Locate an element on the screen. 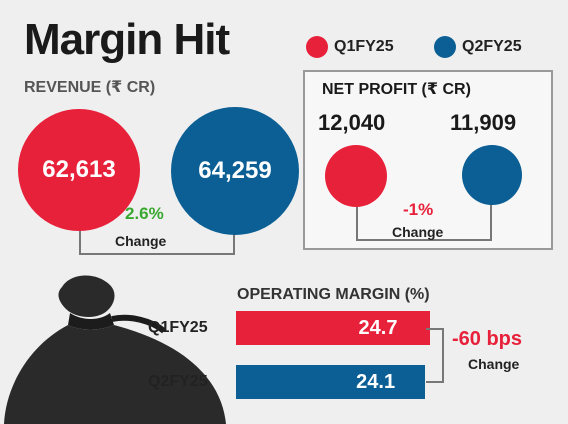  revenue-change-bracket is located at coordinates (157, 235).